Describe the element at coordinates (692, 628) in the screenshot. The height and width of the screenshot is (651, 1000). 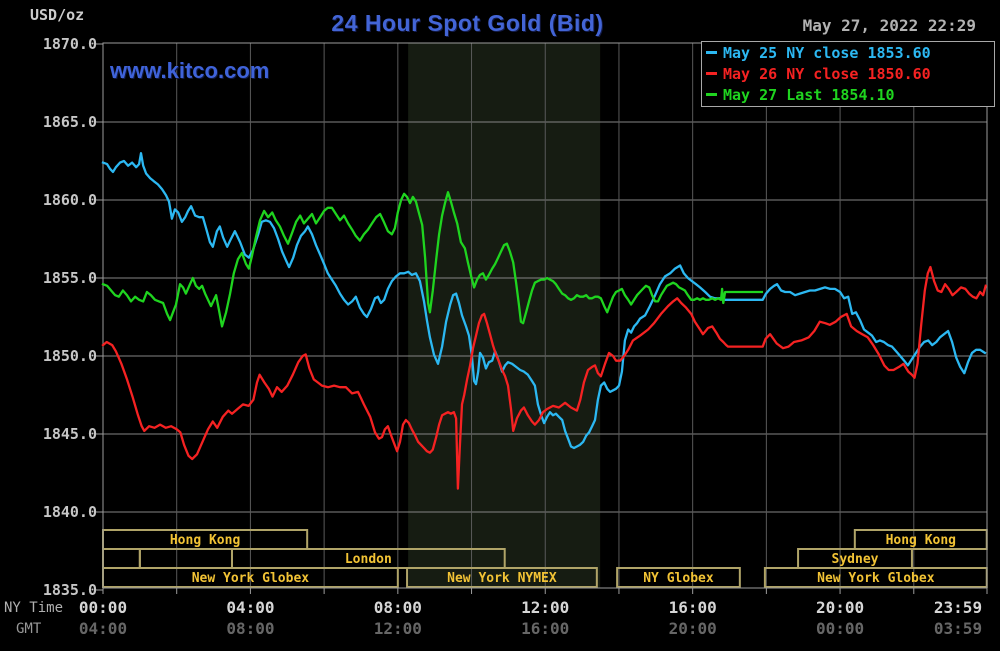
I see `gmt-tick-label: 20:00` at that location.